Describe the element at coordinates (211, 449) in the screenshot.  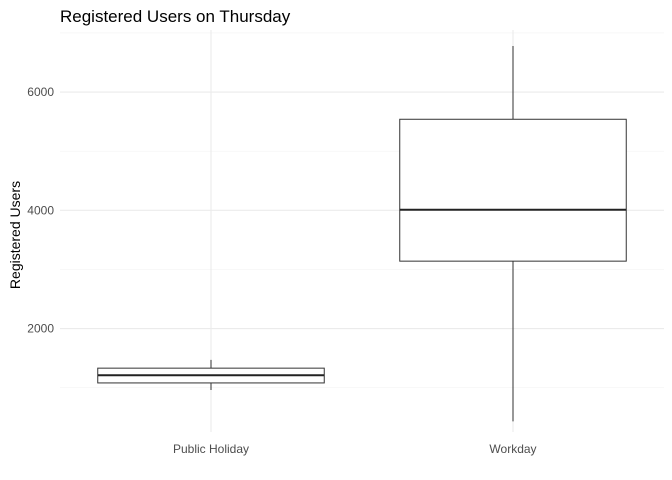
I see `x-tick-label: Public Holiday` at that location.